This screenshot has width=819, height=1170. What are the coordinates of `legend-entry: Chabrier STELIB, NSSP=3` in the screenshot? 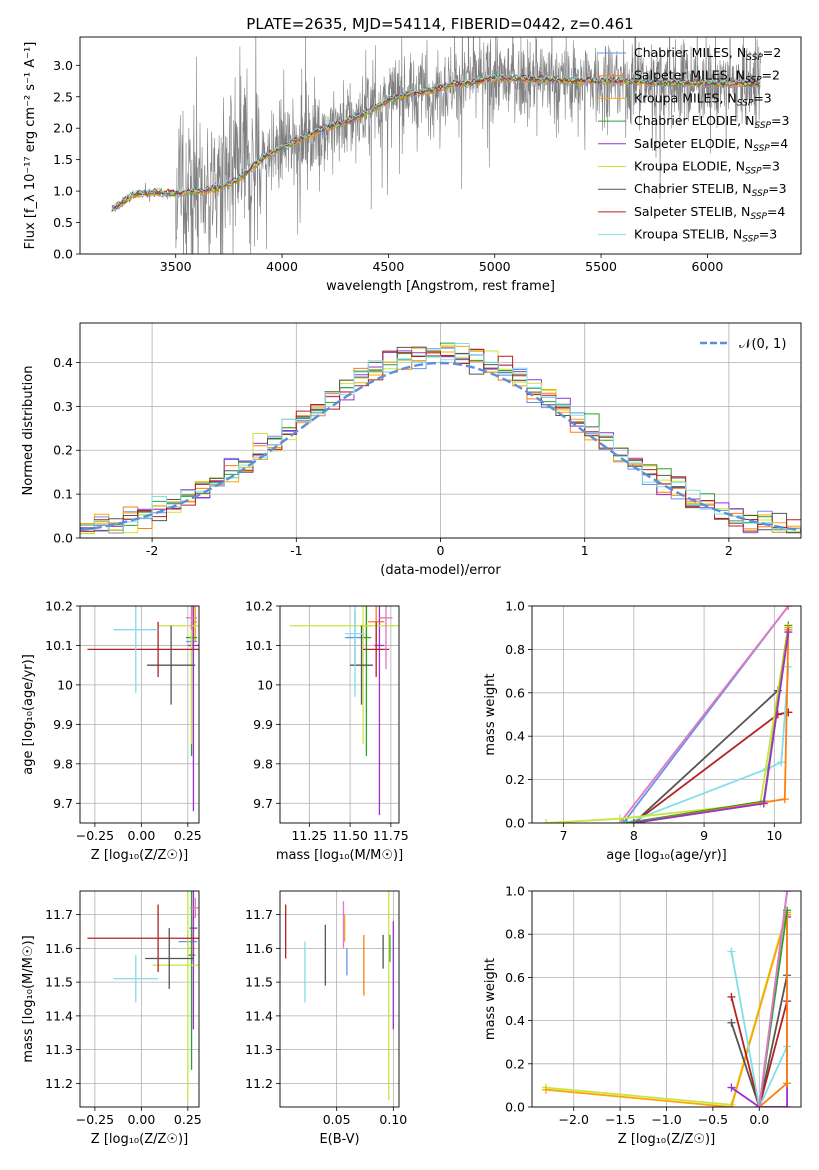 It's located at (710, 190).